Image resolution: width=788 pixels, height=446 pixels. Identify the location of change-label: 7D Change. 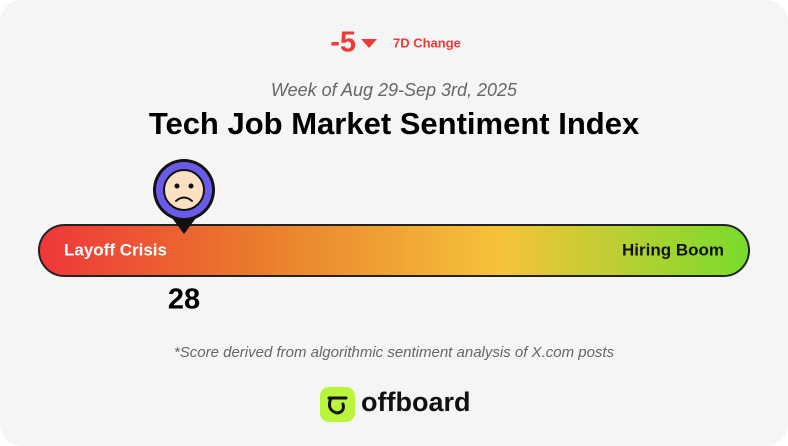
(427, 42).